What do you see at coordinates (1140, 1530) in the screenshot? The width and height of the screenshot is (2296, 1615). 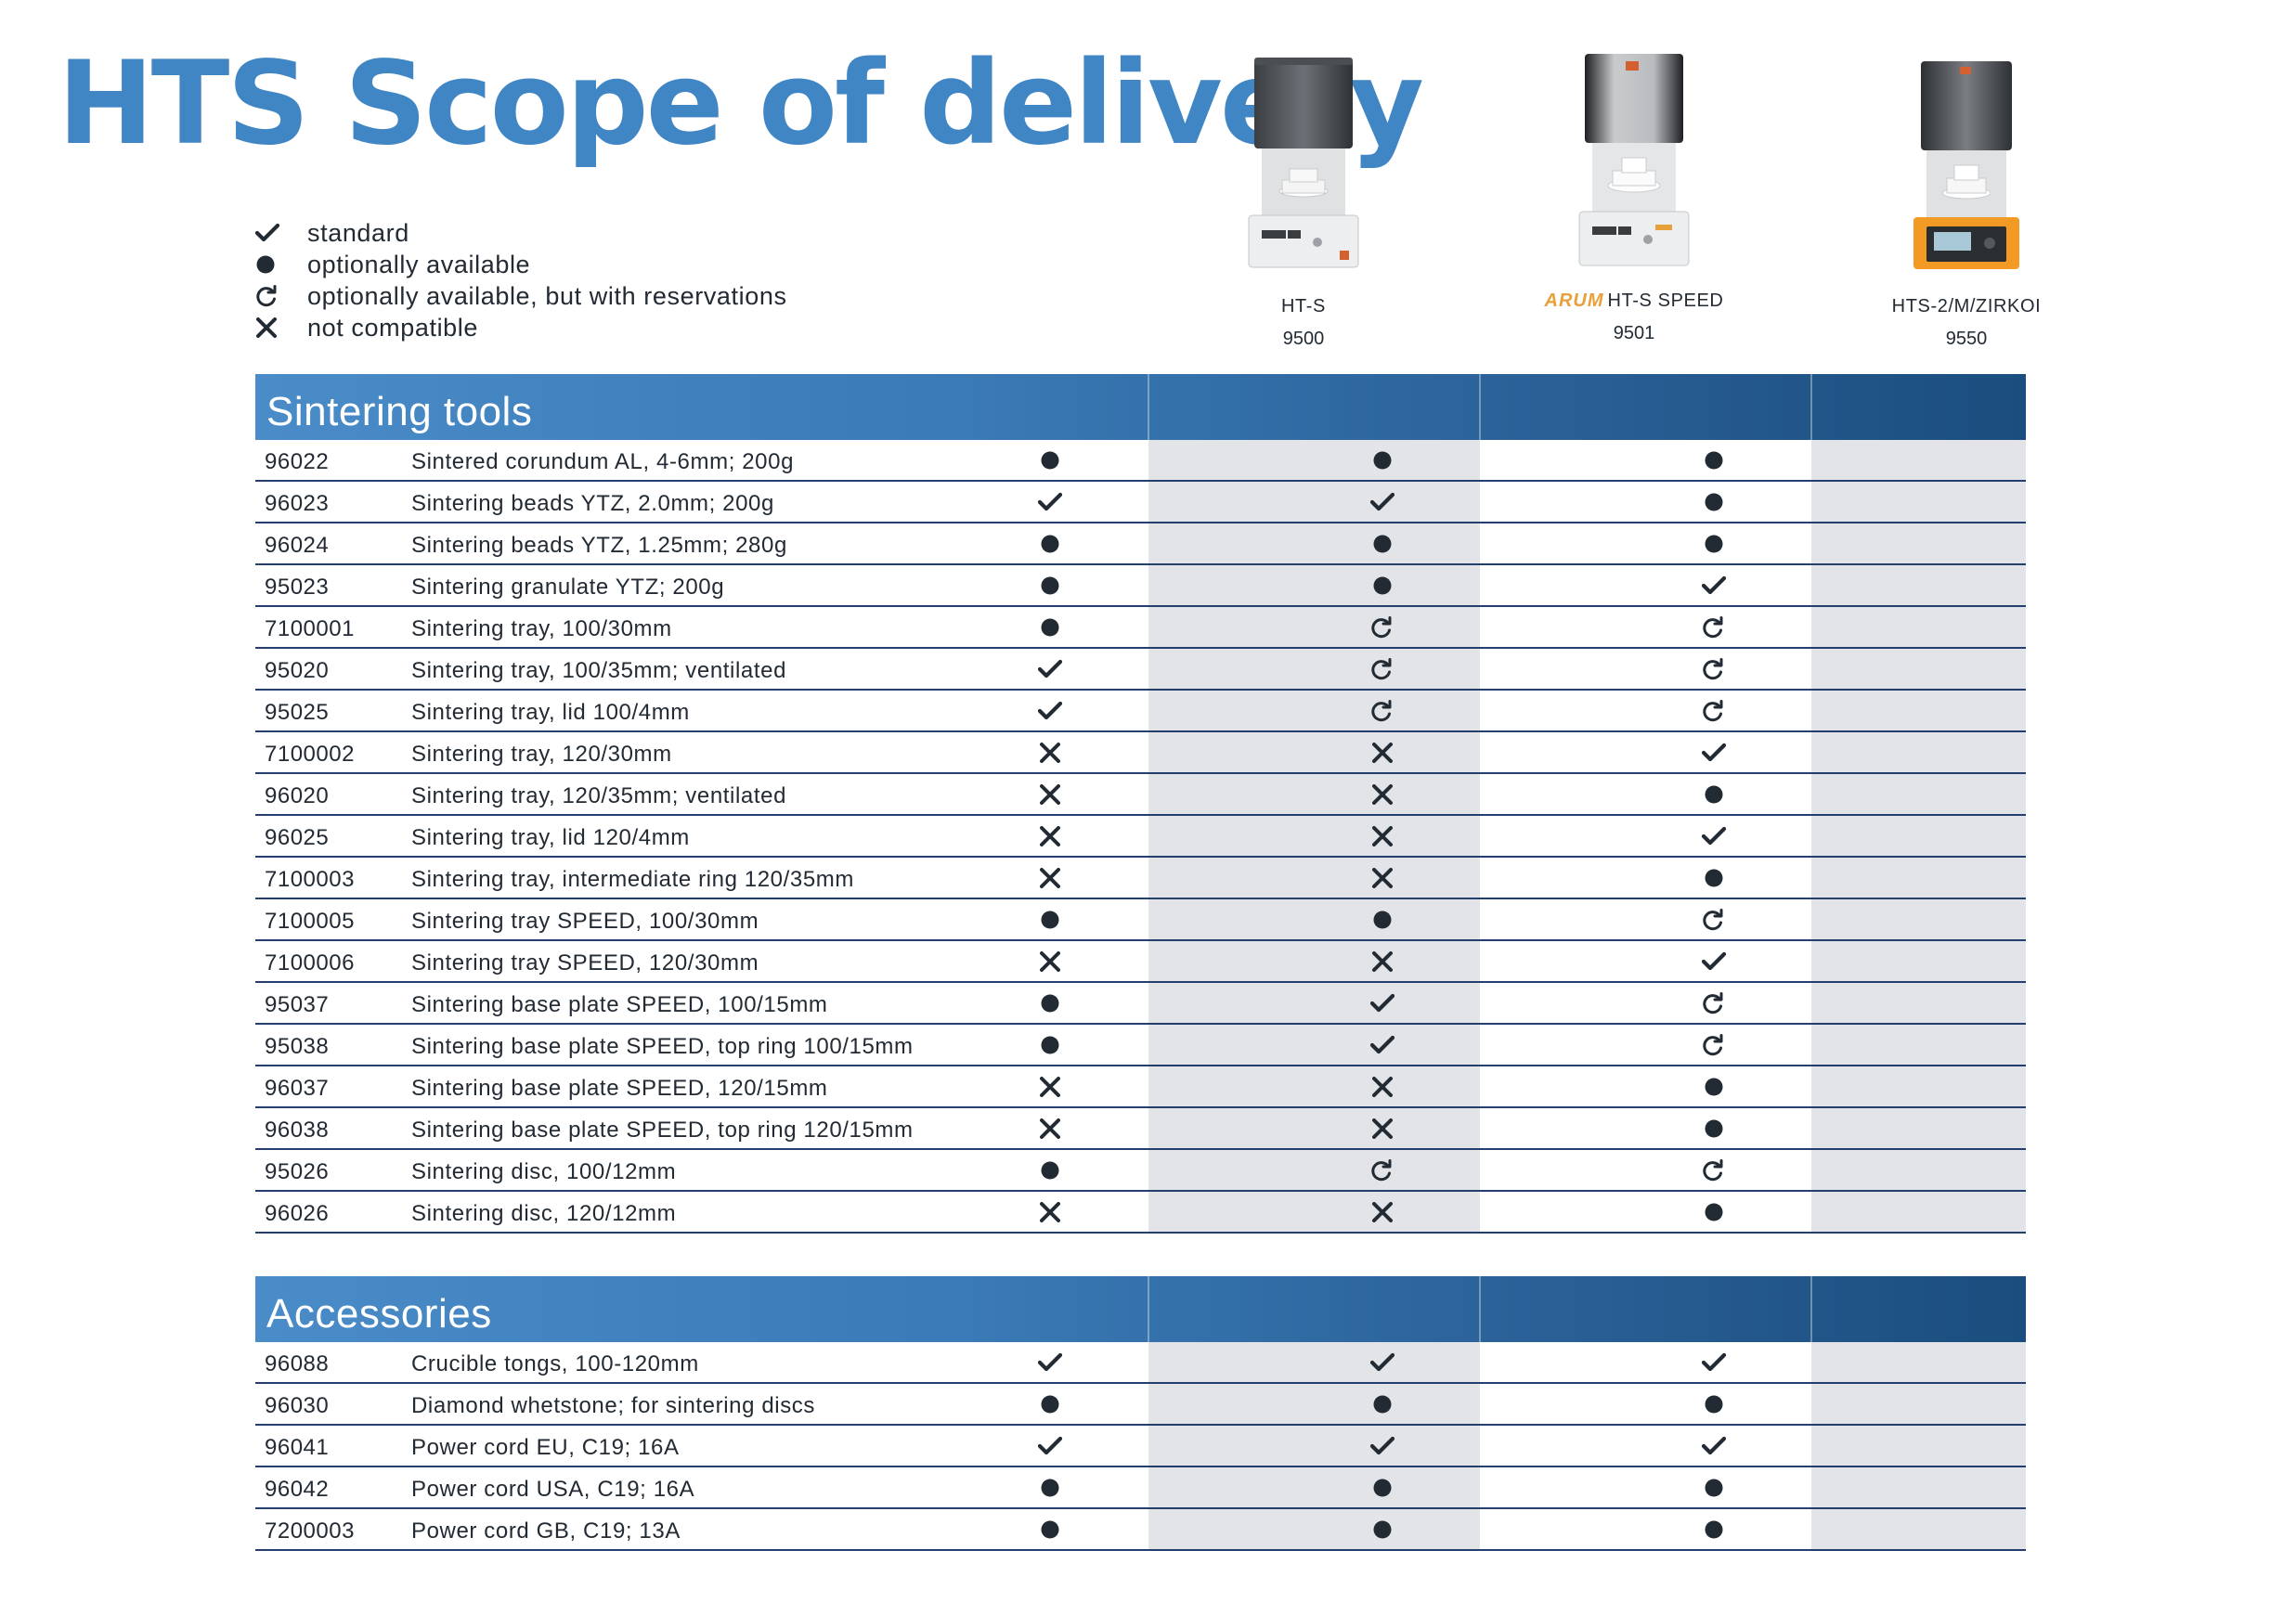 I see `table-row: 7200003 Power cord GB, C19; 13A` at bounding box center [1140, 1530].